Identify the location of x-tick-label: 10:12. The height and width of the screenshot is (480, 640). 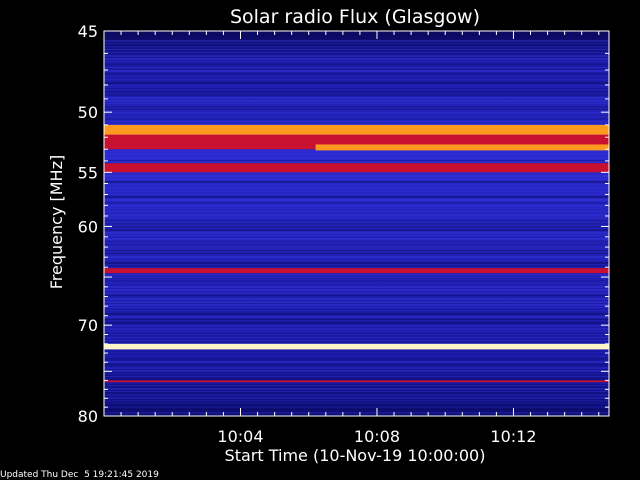
(513, 436).